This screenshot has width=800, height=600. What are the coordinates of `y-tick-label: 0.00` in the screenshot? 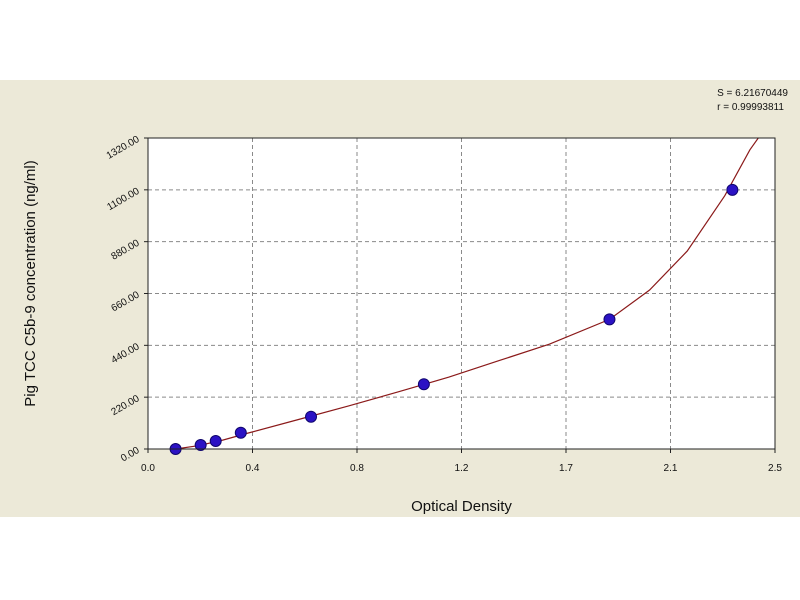 It's located at (130, 454).